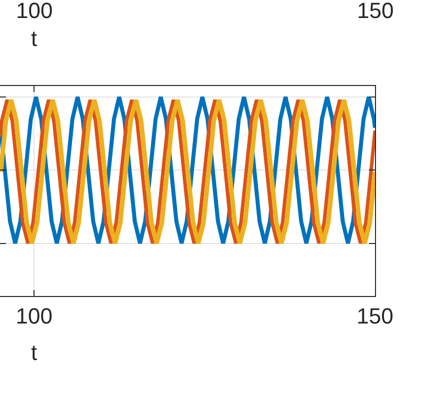 The width and height of the screenshot is (423, 393). I want to click on text: 100, so click(34, 11).